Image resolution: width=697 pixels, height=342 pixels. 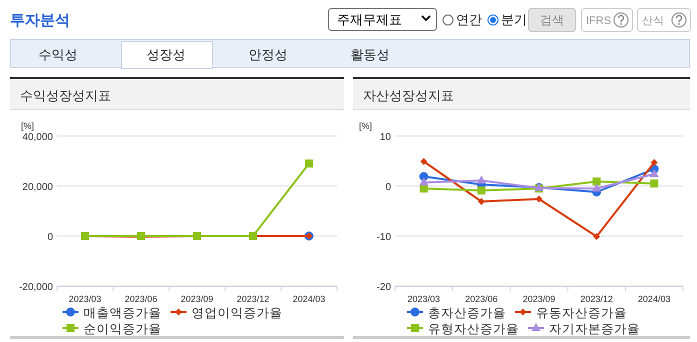 I want to click on legend-label: 순이익증가율, so click(x=123, y=329).